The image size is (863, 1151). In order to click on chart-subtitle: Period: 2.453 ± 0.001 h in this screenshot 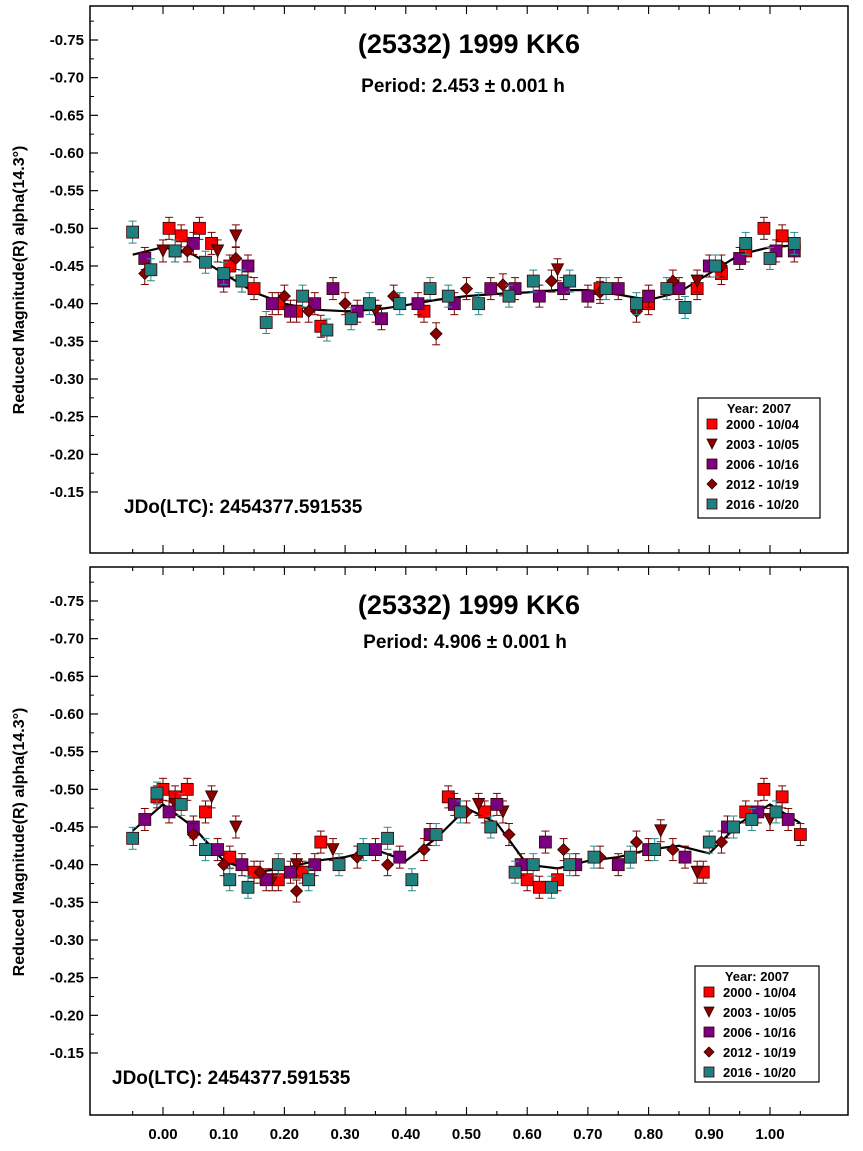, I will do `click(463, 86)`.